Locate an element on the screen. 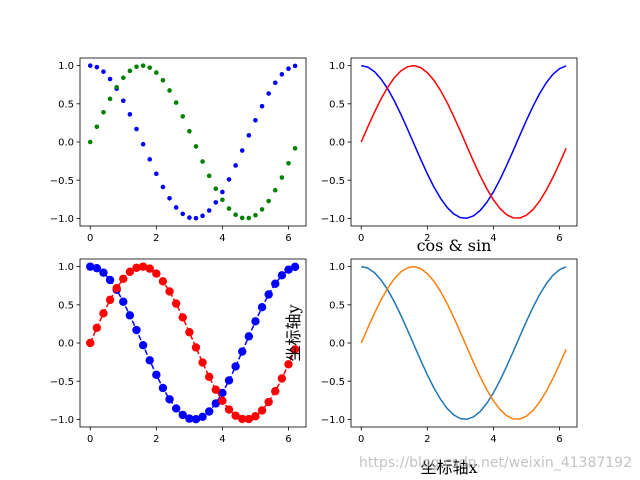 The width and height of the screenshot is (640, 480). y-tick-label: 1.0 is located at coordinates (337, 66).